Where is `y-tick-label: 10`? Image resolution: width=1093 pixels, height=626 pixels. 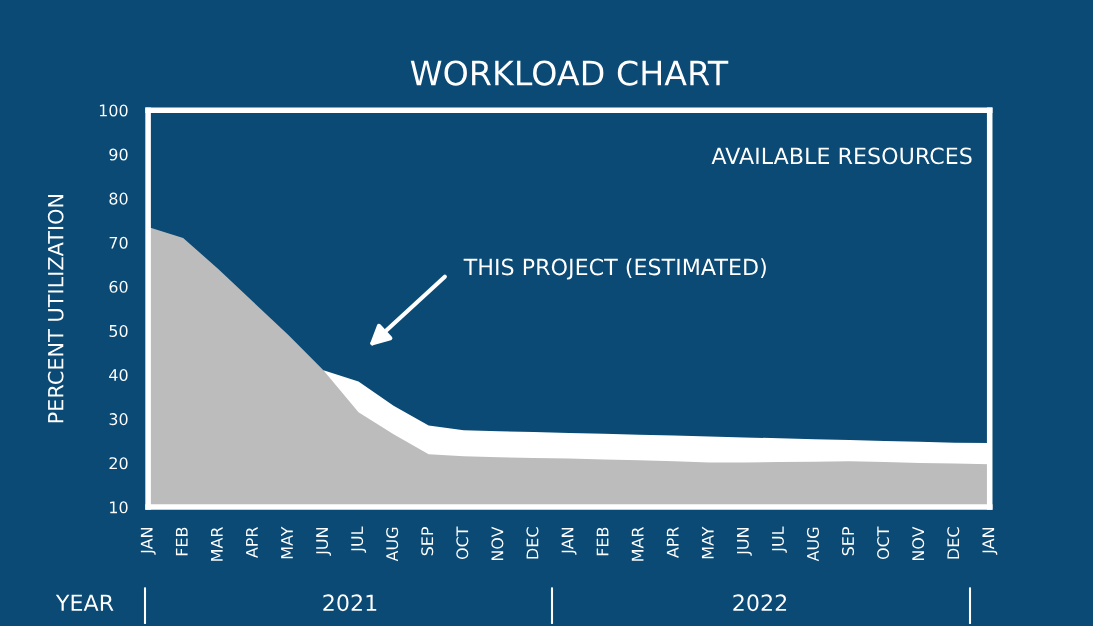
y-tick-label: 10 is located at coordinates (119, 507).